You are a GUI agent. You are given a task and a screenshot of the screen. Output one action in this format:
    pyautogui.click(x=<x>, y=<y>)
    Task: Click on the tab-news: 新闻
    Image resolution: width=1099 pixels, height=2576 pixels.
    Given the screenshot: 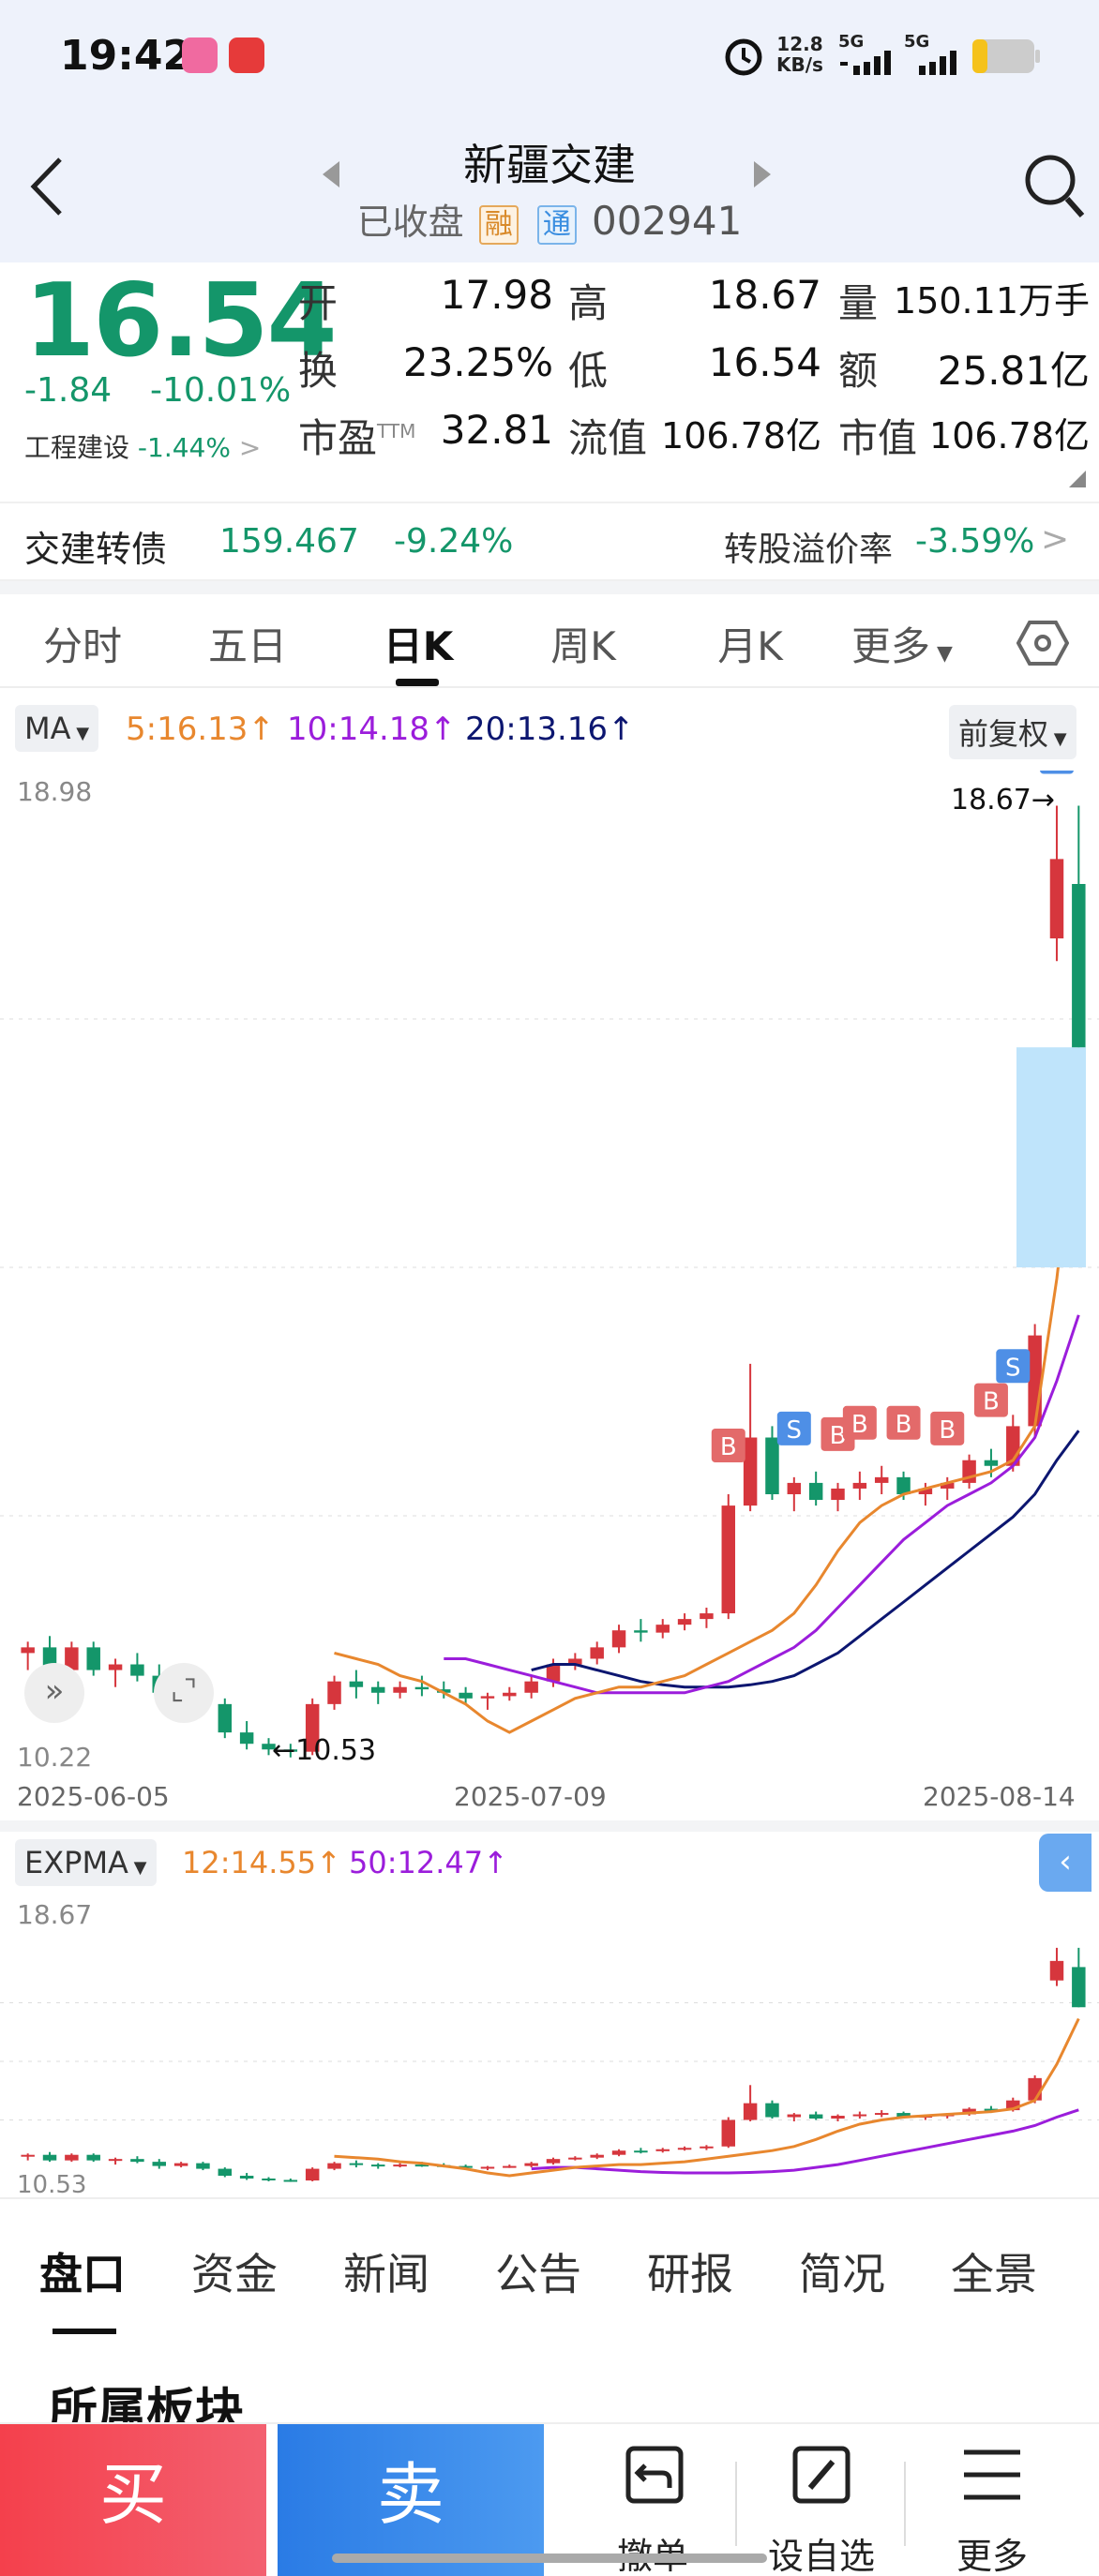 What is the action you would take?
    pyautogui.click(x=386, y=2274)
    